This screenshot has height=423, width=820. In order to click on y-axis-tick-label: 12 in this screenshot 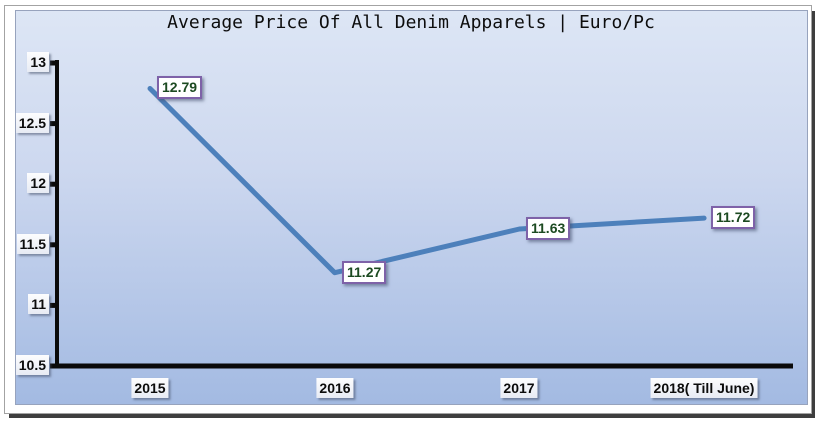, I will do `click(38, 183)`.